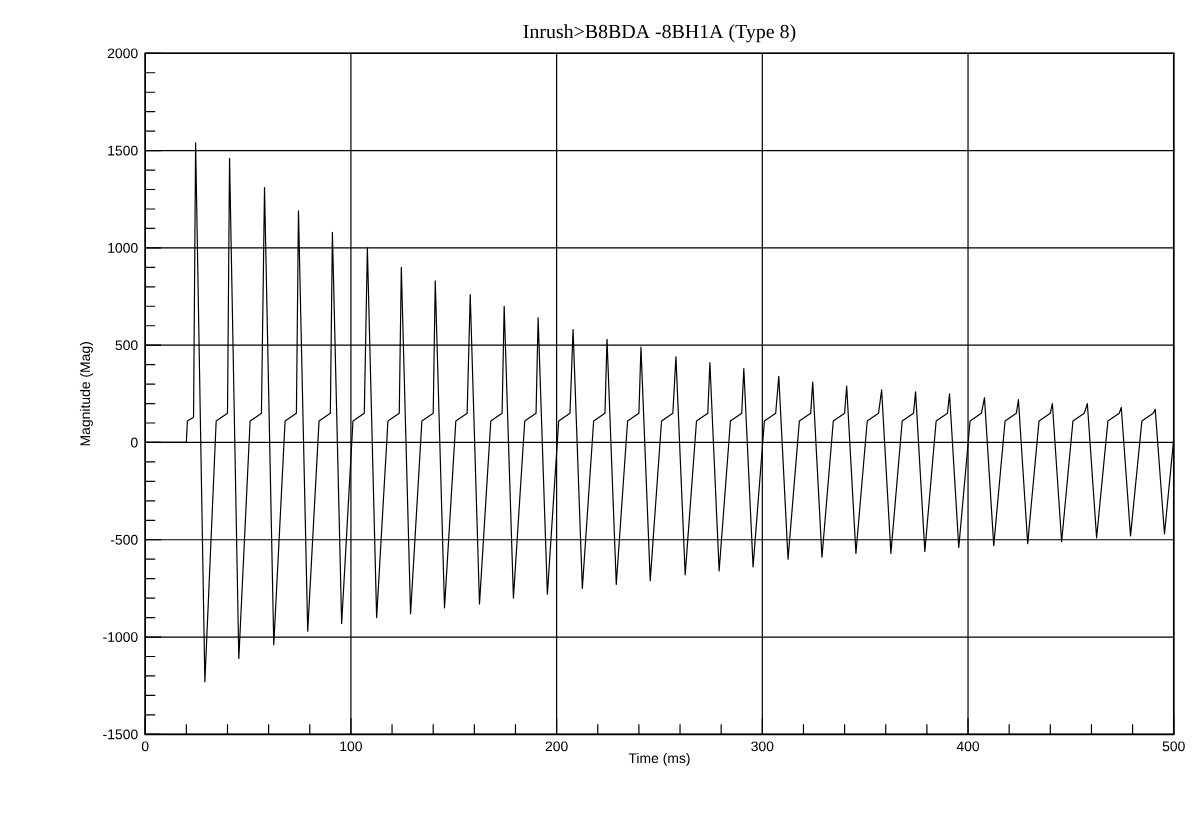  I want to click on chart-title: Inrush>B8BDA -8BH1A (Type 8), so click(659, 32).